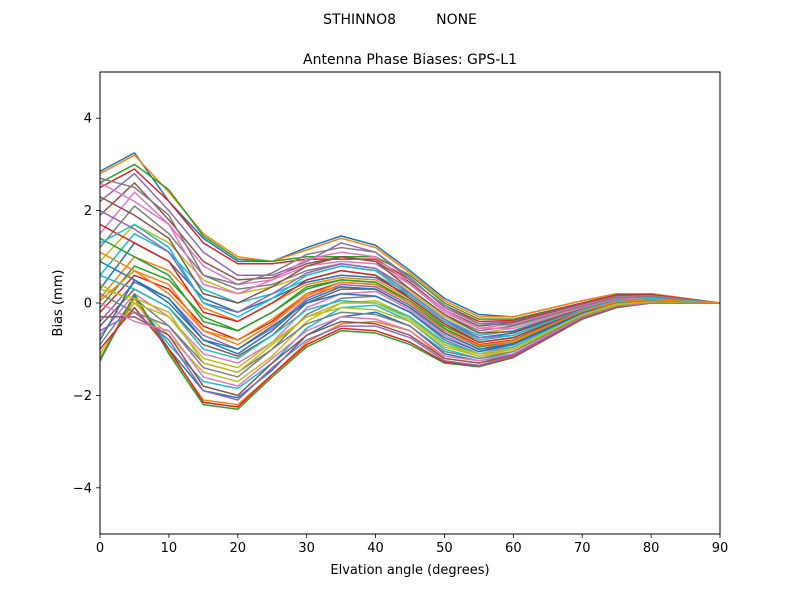 The height and width of the screenshot is (600, 800). I want to click on x-tick-label: 70, so click(582, 548).